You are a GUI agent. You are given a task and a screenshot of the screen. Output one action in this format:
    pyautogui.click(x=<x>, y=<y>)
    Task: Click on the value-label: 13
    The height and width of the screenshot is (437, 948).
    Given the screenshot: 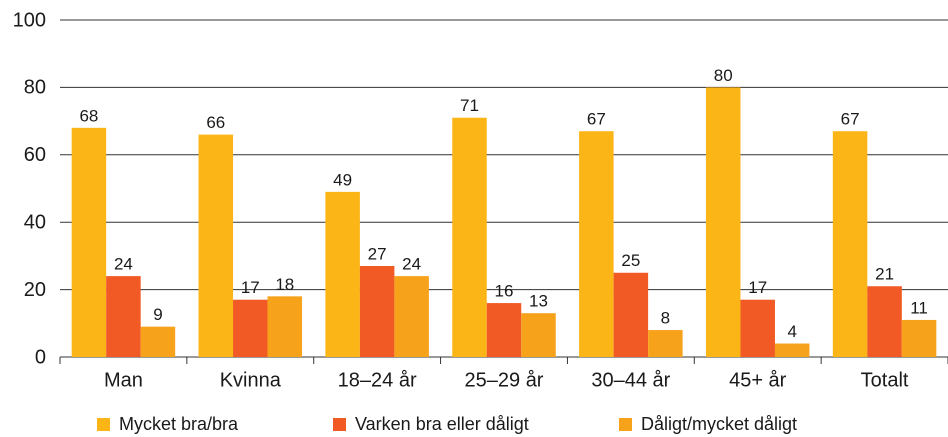 What is the action you would take?
    pyautogui.click(x=538, y=301)
    